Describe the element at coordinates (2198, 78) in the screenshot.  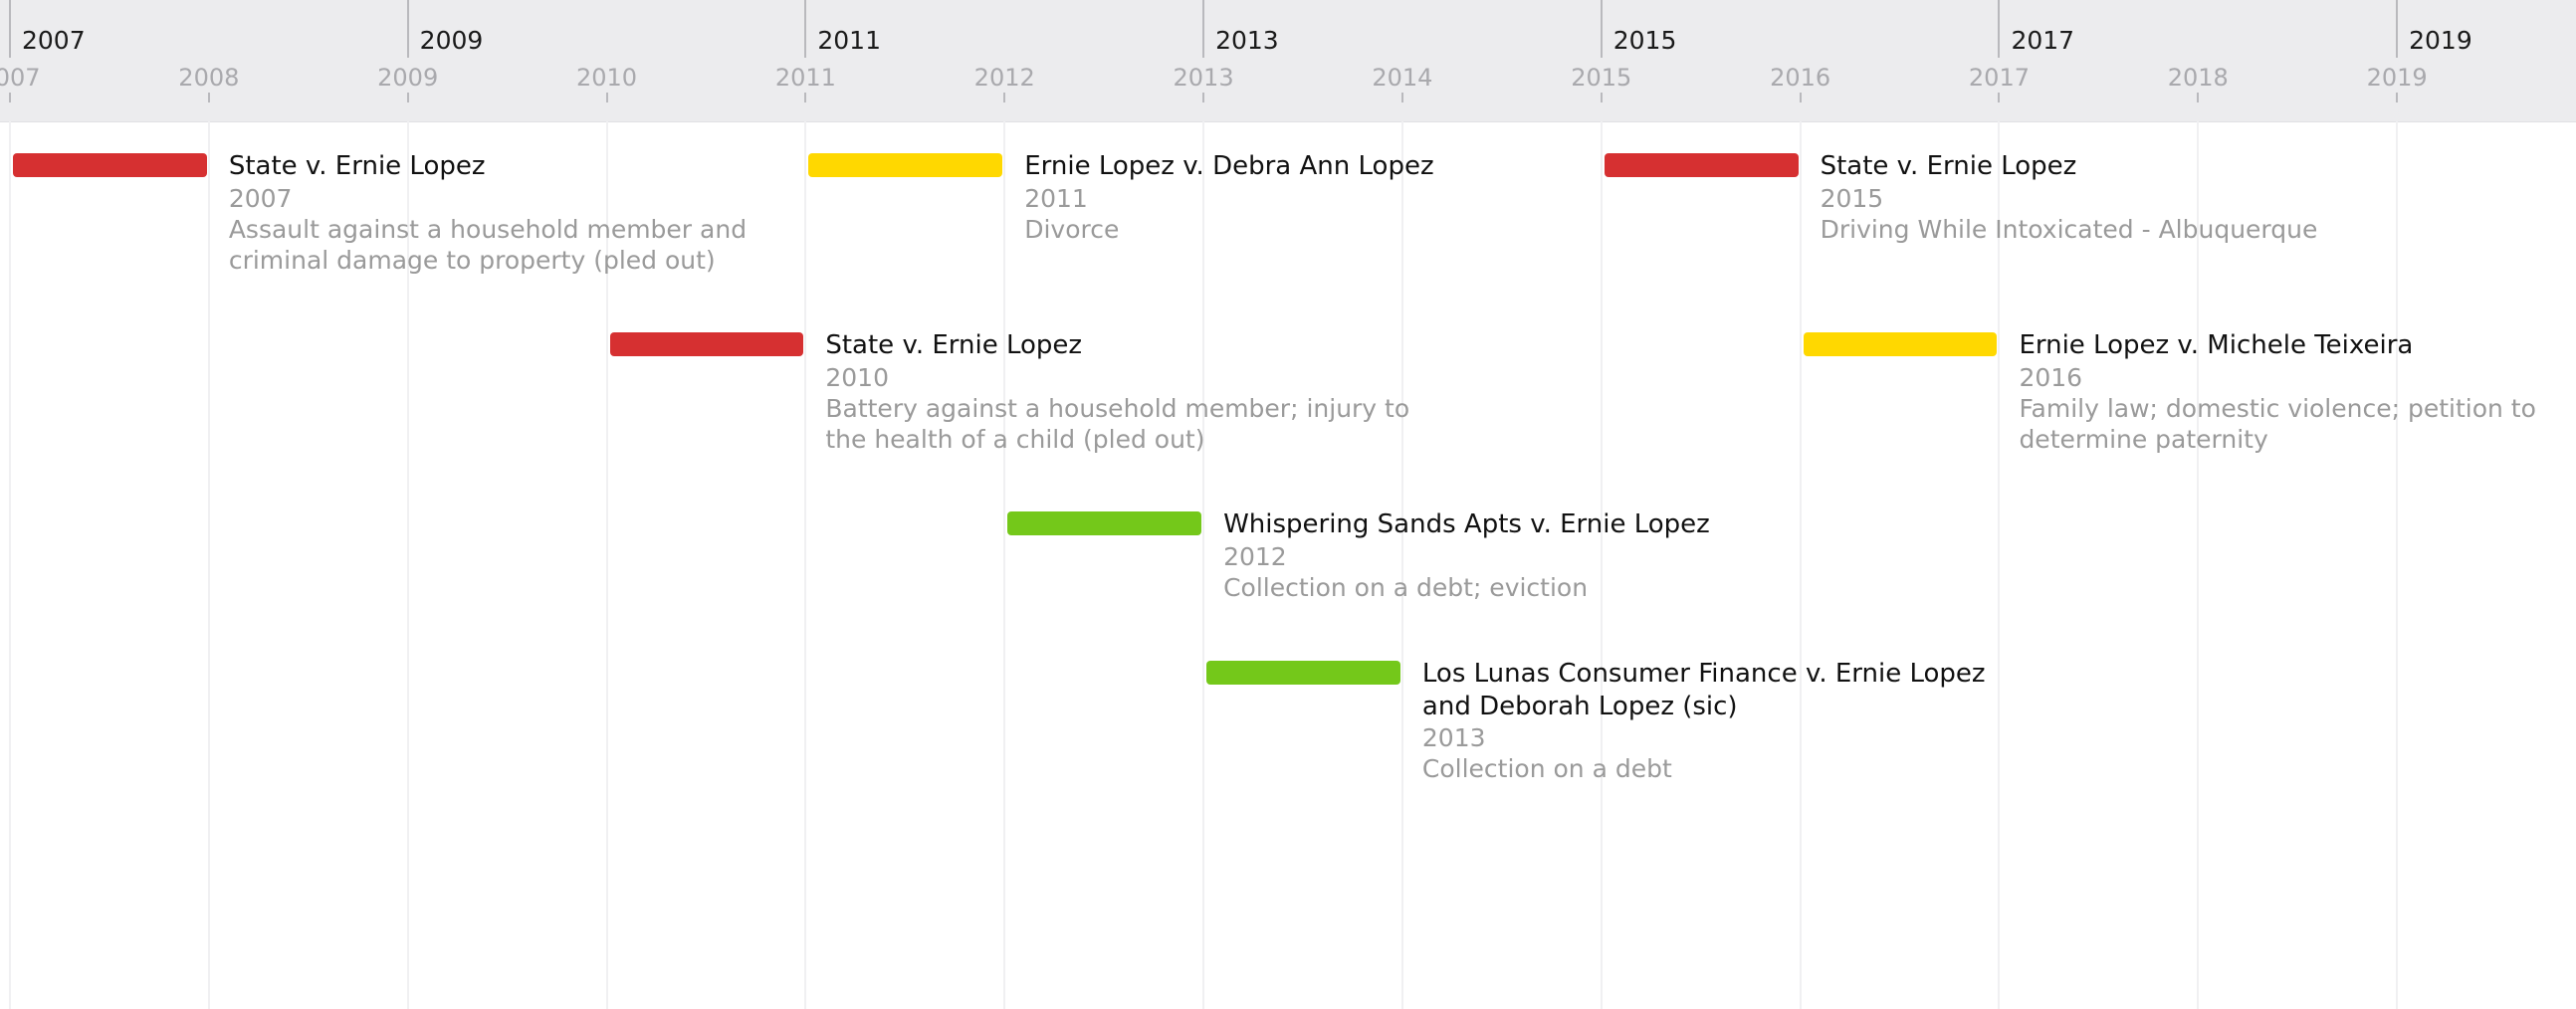
I see `minor-year-label: 2018` at that location.